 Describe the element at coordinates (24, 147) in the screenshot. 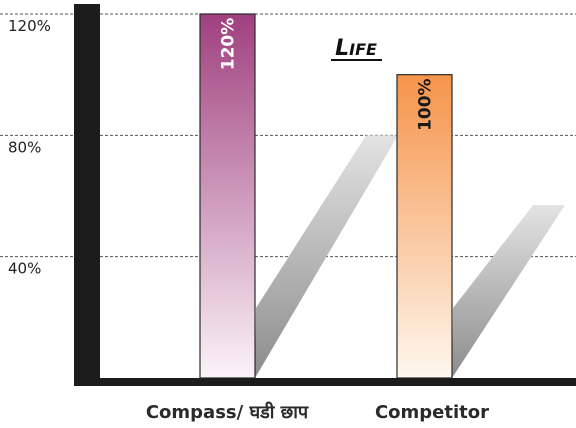

I see `y-tick-label: 80%` at that location.